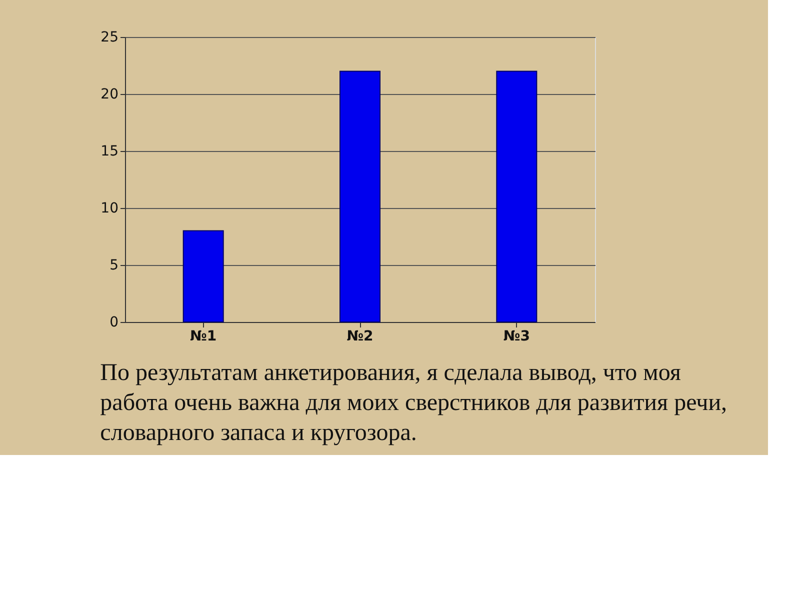 The image size is (800, 600). Describe the element at coordinates (203, 336) in the screenshot. I see `x-tick-label: №1` at that location.